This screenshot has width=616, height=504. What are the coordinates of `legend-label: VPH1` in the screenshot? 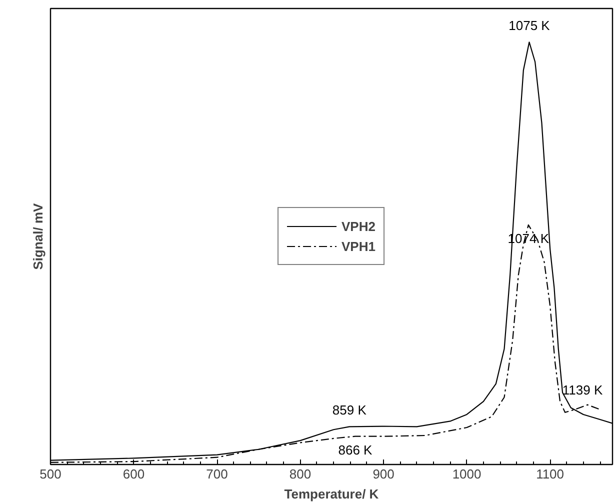 It's located at (359, 246).